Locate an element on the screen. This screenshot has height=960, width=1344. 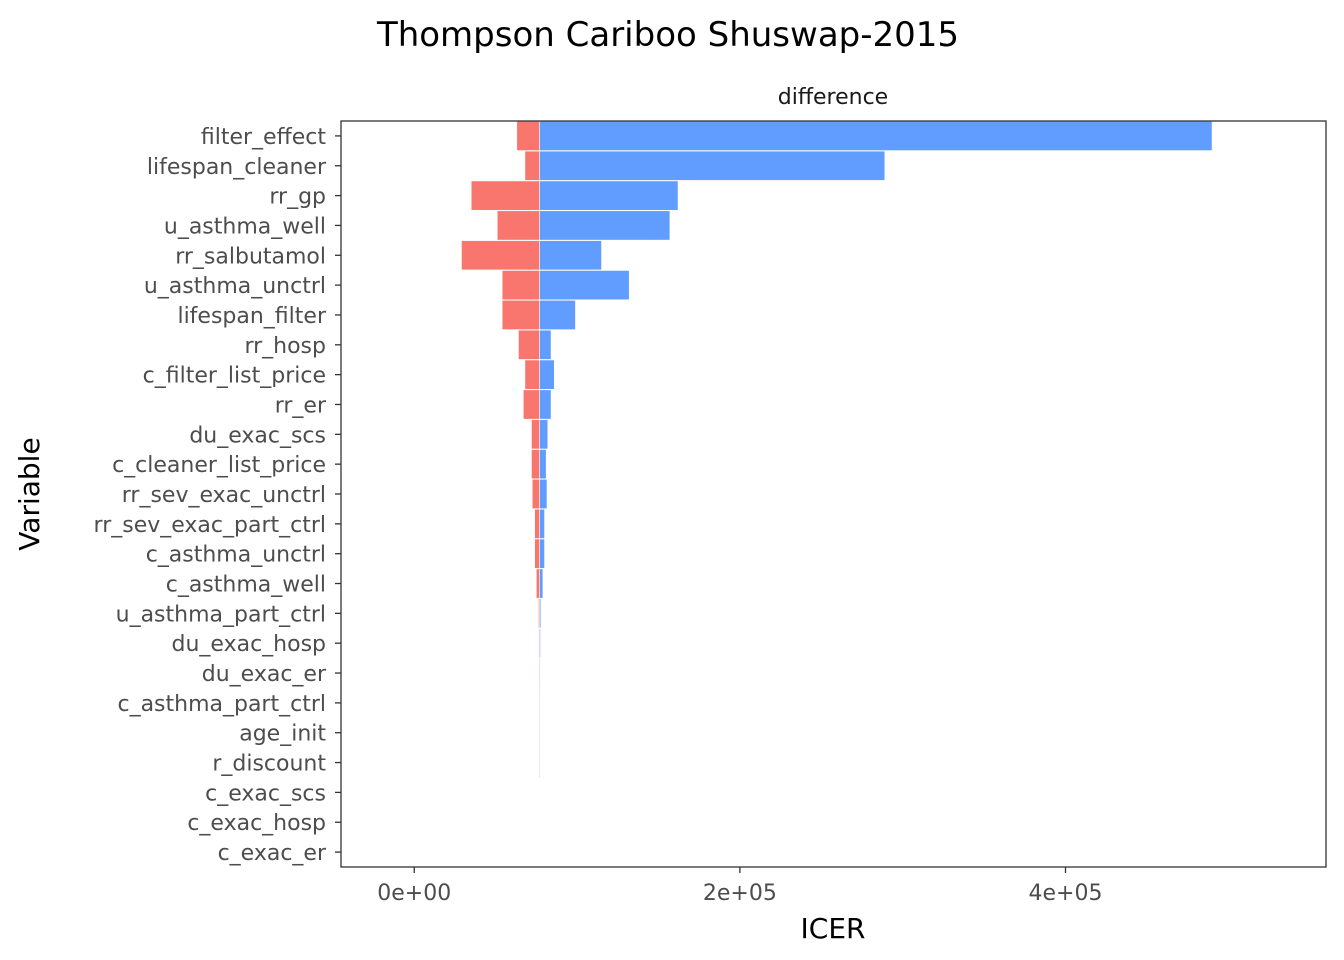
y-tick-label-c_asthma_part_ctrl: c_asthma_part_ctrl is located at coordinates (221, 704).